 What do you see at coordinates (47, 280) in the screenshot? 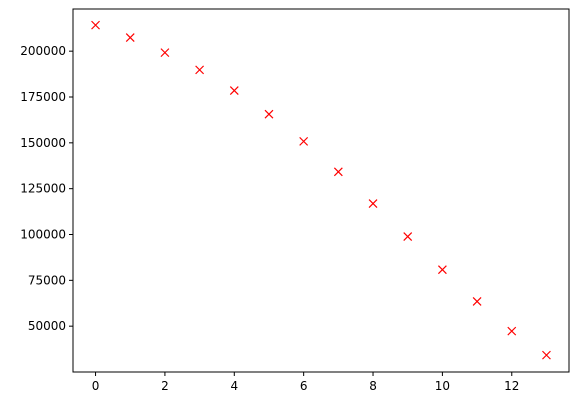
I see `y-tick-label: 75000` at bounding box center [47, 280].